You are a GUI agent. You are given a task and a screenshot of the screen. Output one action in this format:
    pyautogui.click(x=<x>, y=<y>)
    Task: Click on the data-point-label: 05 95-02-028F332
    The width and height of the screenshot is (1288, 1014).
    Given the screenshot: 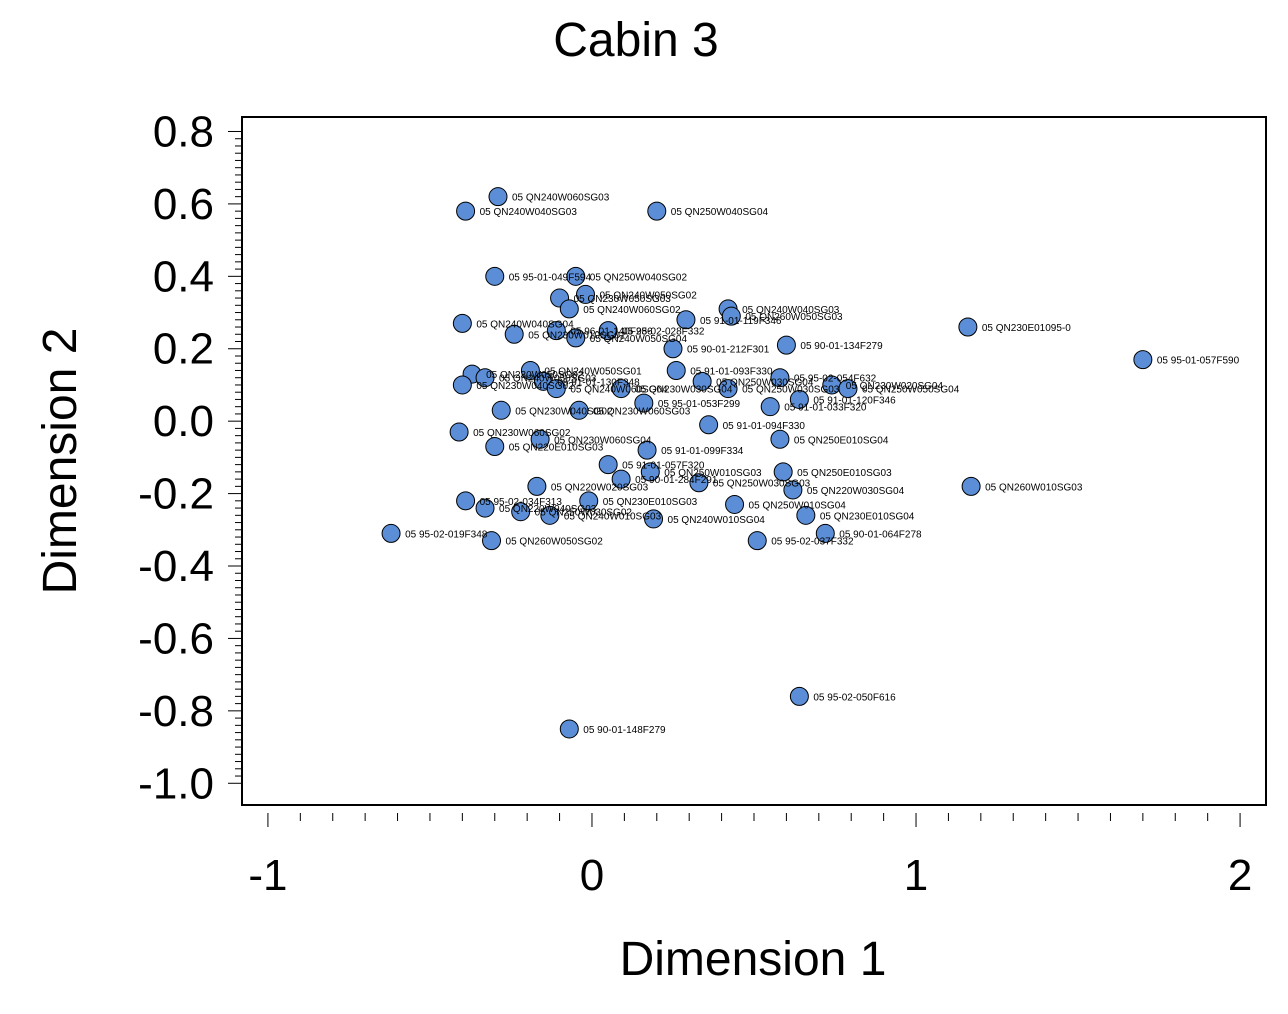 What is the action you would take?
    pyautogui.click(x=663, y=332)
    